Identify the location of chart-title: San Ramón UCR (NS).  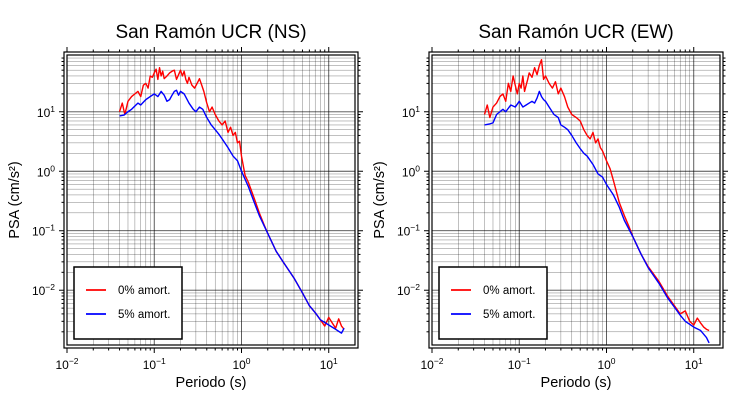
(210, 32).